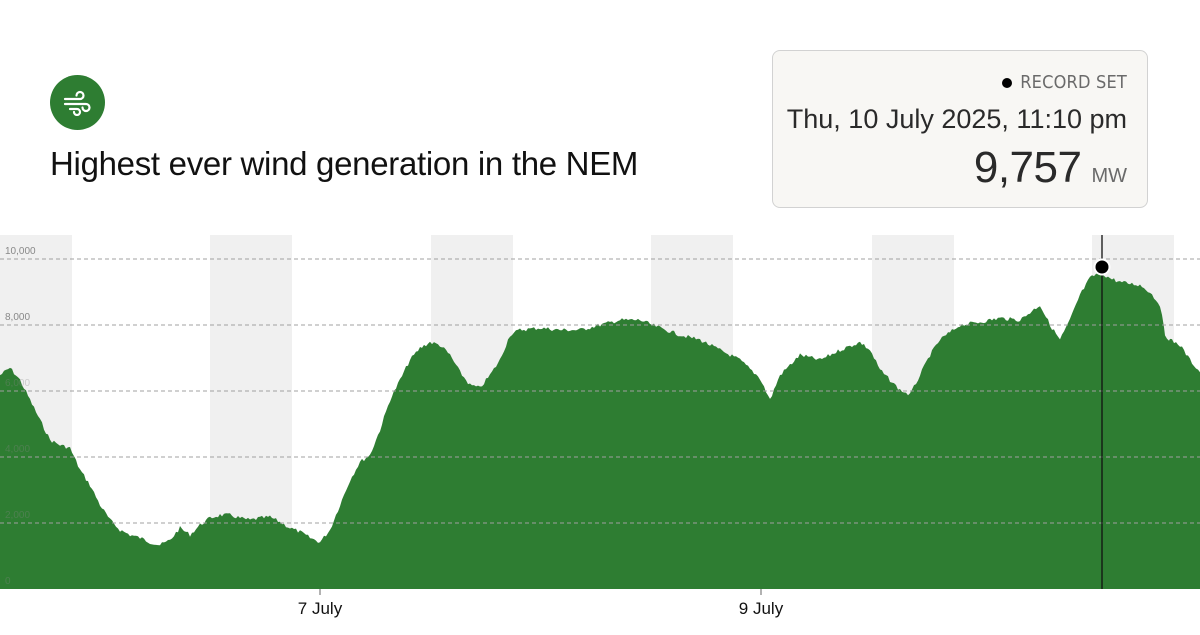 The image size is (1200, 635). What do you see at coordinates (1102, 412) in the screenshot?
I see `record-marker` at bounding box center [1102, 412].